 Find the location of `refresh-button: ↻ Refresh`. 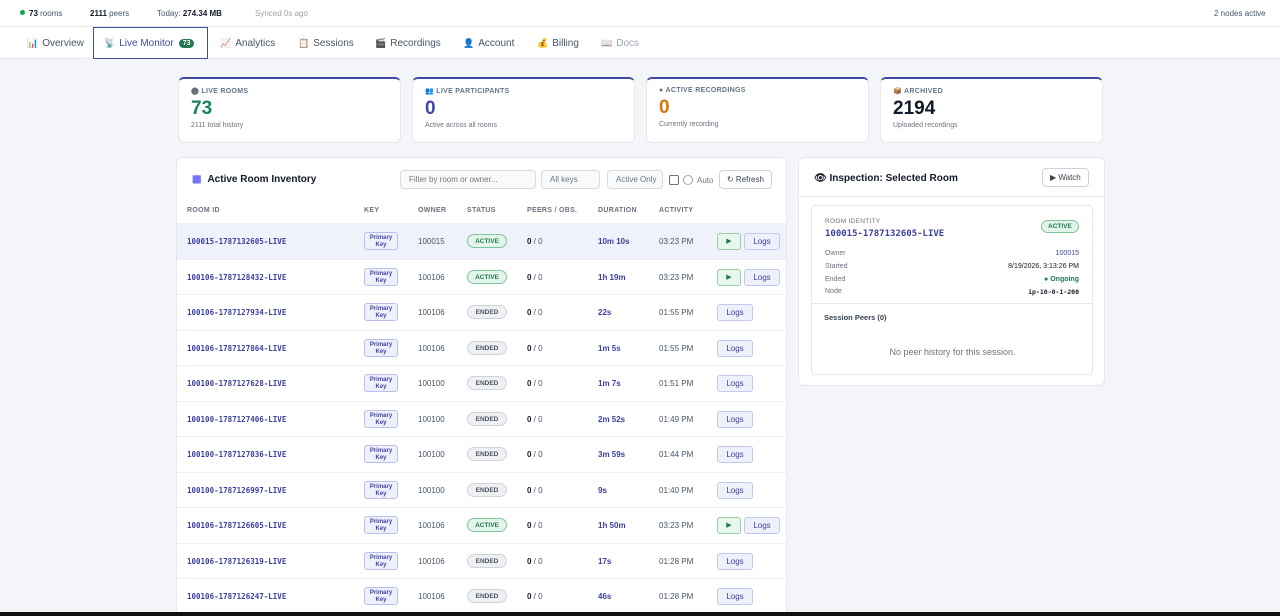

refresh-button: ↻ Refresh is located at coordinates (745, 179).